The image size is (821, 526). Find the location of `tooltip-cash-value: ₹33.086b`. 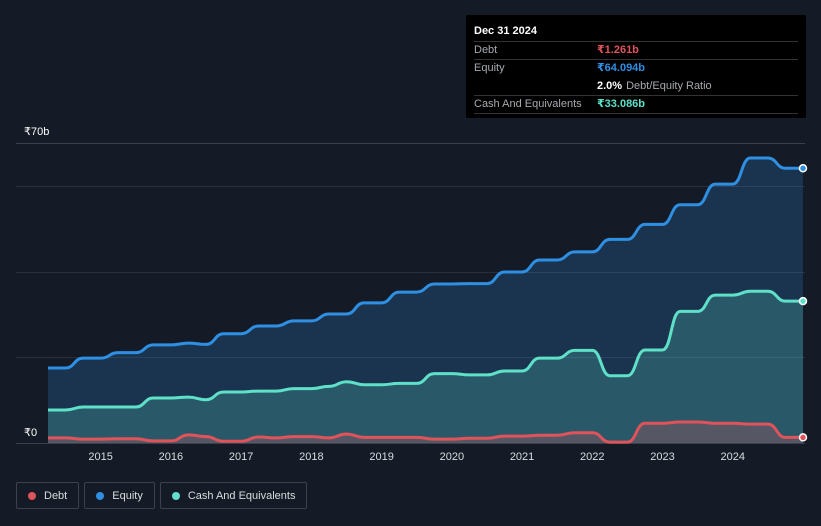

tooltip-cash-value: ₹33.086b is located at coordinates (621, 104).